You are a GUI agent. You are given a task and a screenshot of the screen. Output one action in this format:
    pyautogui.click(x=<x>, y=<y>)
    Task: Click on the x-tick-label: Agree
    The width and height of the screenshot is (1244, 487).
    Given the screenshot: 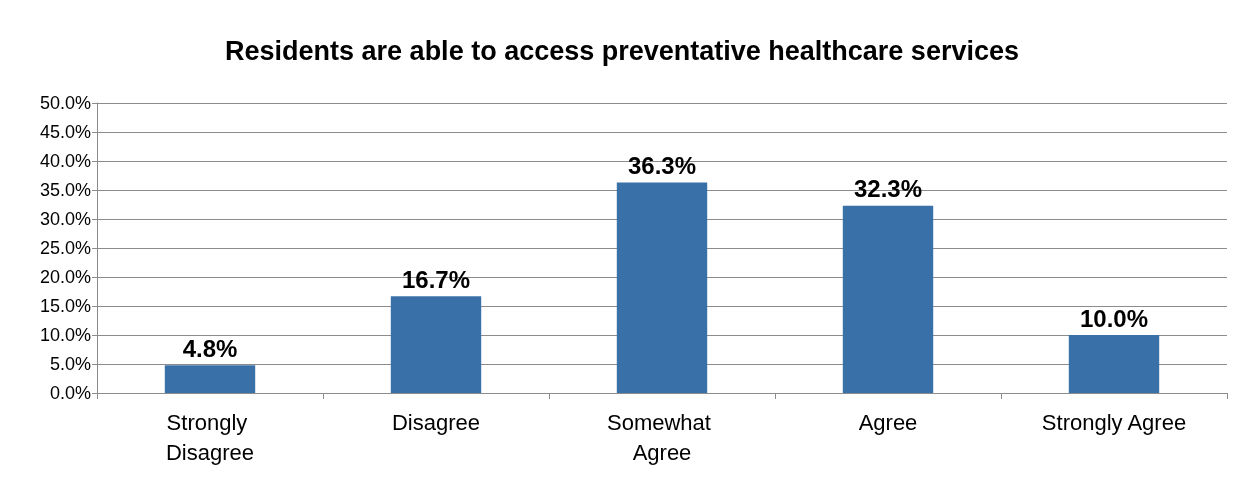 What is the action you would take?
    pyautogui.click(x=888, y=422)
    